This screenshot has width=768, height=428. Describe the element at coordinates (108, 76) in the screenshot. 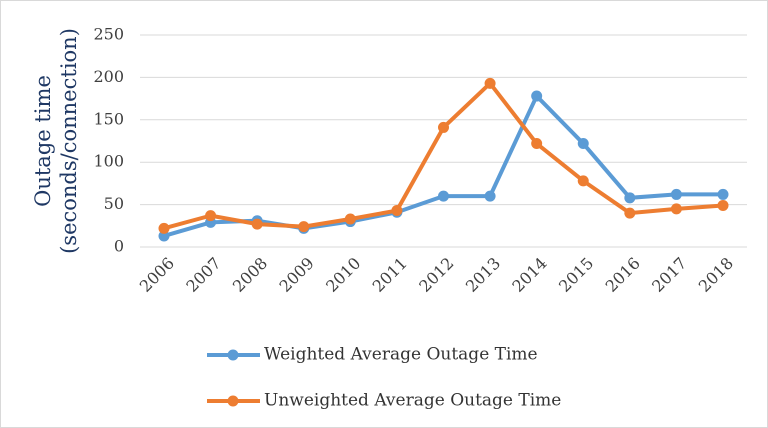

I see `y-tick-label: 200` at that location.